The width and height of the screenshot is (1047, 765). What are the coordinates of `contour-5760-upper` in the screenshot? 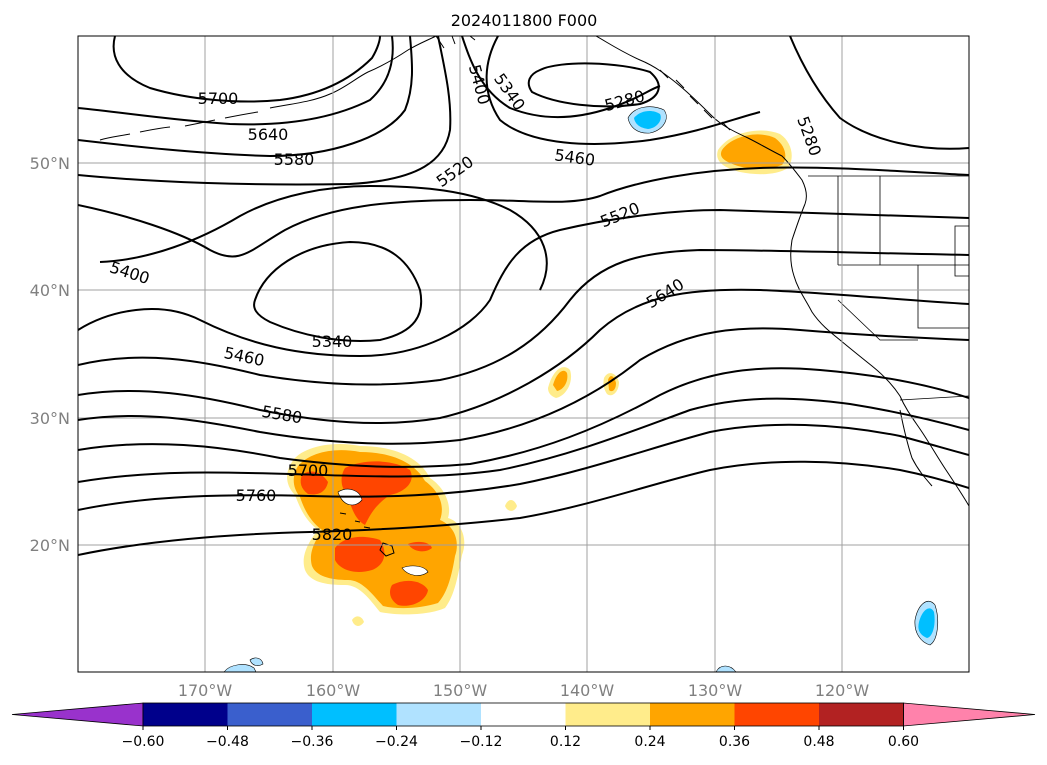 It's located at (523, 440).